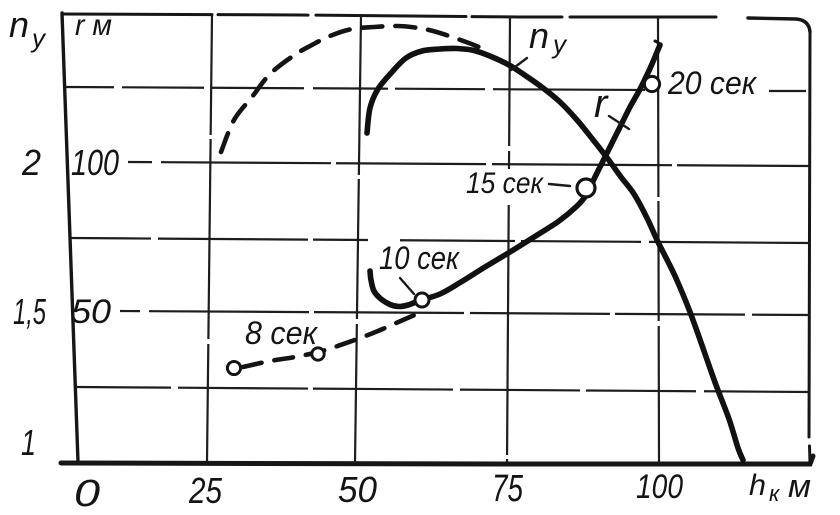 This screenshot has height=515, width=840. What do you see at coordinates (420, 258) in the screenshot?
I see `svg-text: 10 сек` at bounding box center [420, 258].